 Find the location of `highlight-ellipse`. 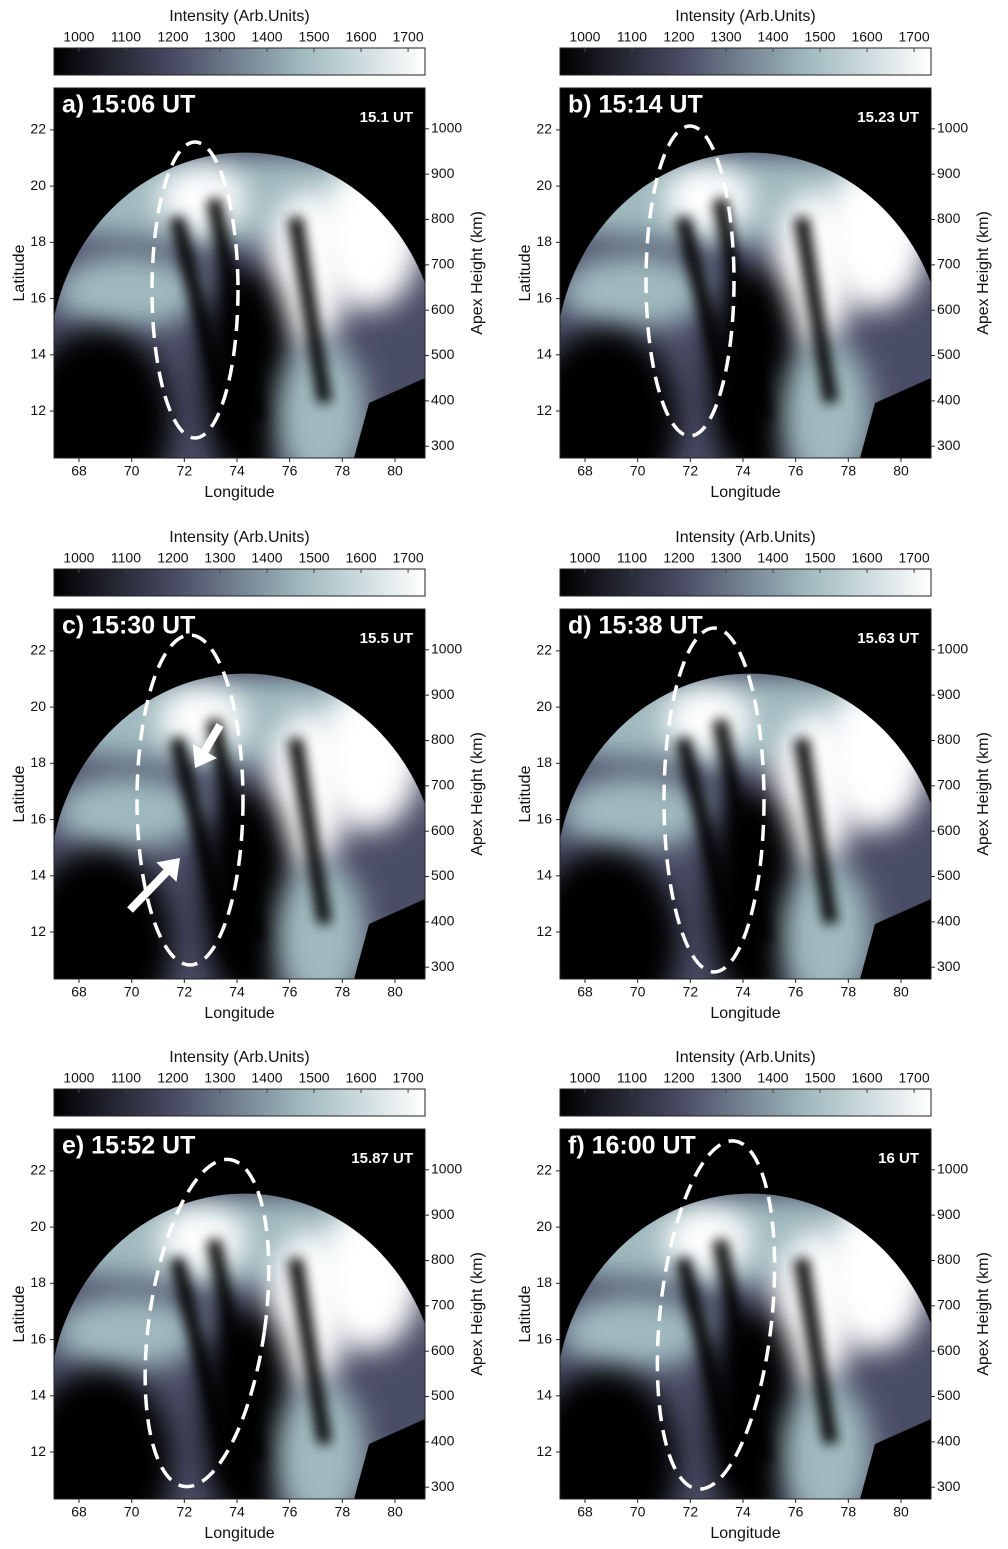

highlight-ellipse is located at coordinates (690, 281).